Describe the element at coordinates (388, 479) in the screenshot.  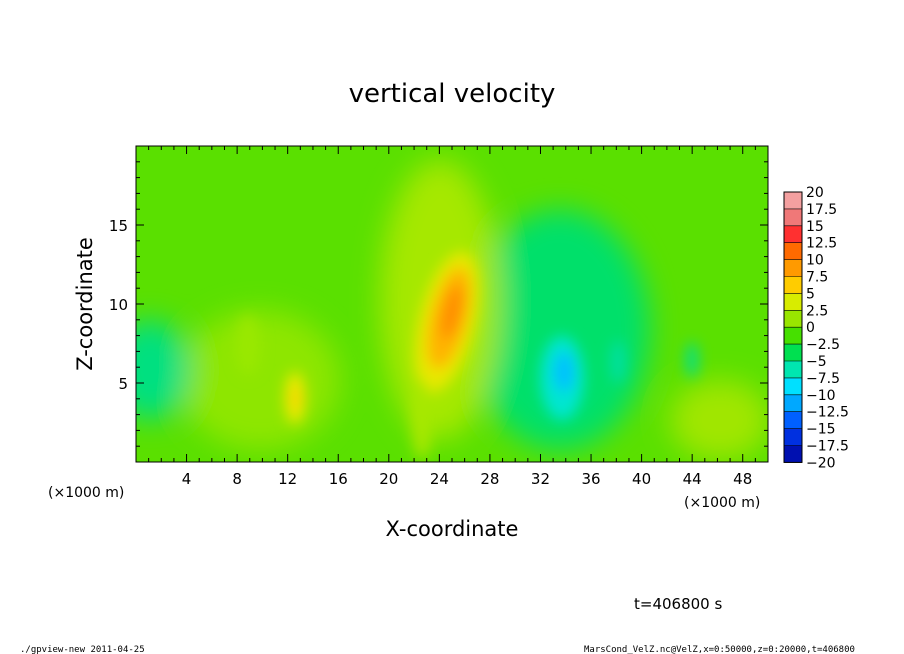
I see `x-tick-label: 20` at that location.